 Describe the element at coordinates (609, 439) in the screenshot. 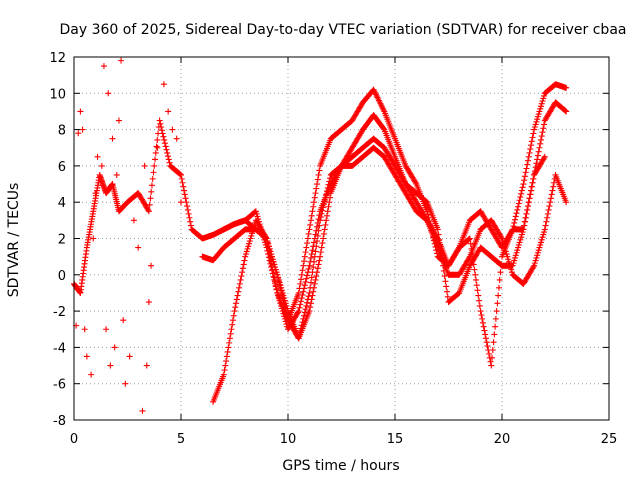

I see `x-tick-label: 25` at that location.